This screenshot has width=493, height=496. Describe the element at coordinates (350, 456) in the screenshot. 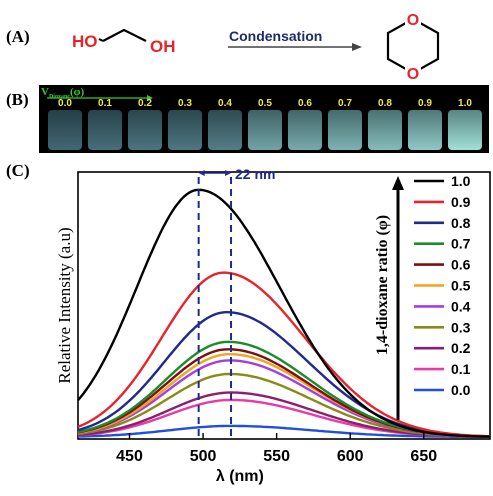

I see `x-tick-label: 600` at that location.